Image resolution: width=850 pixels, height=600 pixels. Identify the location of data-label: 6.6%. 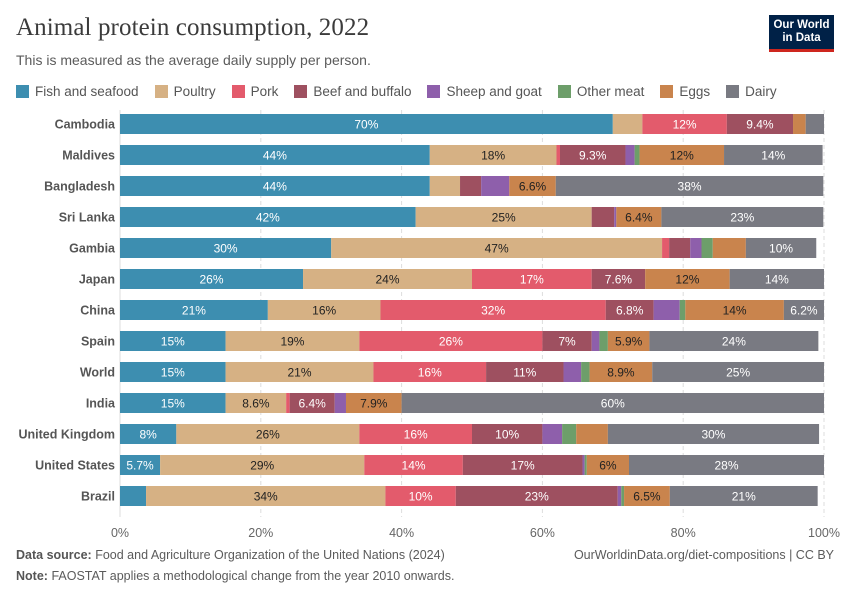
(533, 187).